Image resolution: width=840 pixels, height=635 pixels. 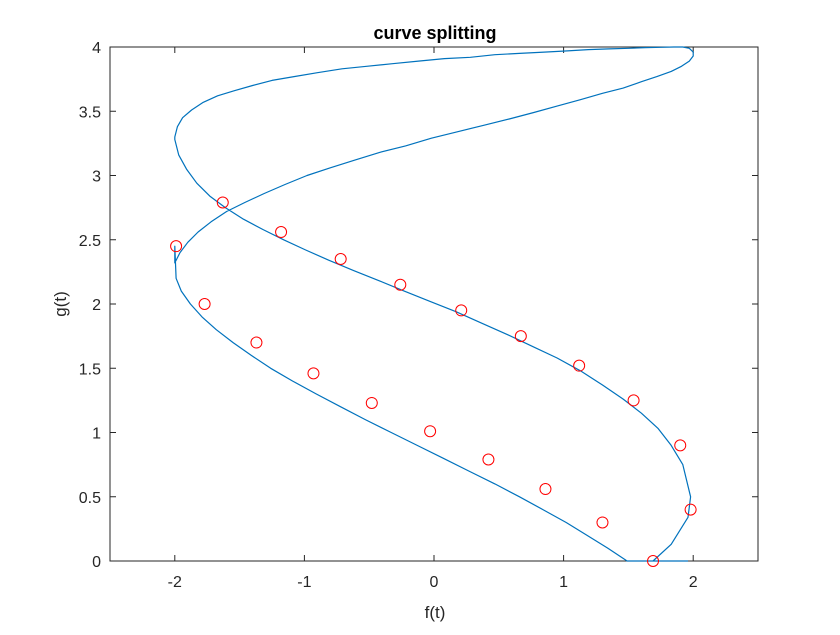 I want to click on y-tick-label: 1.5, so click(x=90, y=369).